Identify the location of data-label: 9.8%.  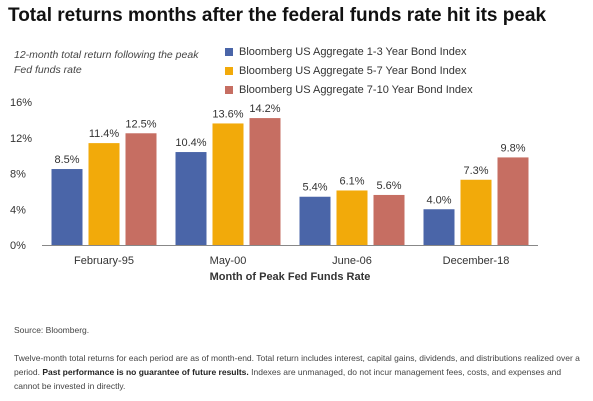
(512, 148).